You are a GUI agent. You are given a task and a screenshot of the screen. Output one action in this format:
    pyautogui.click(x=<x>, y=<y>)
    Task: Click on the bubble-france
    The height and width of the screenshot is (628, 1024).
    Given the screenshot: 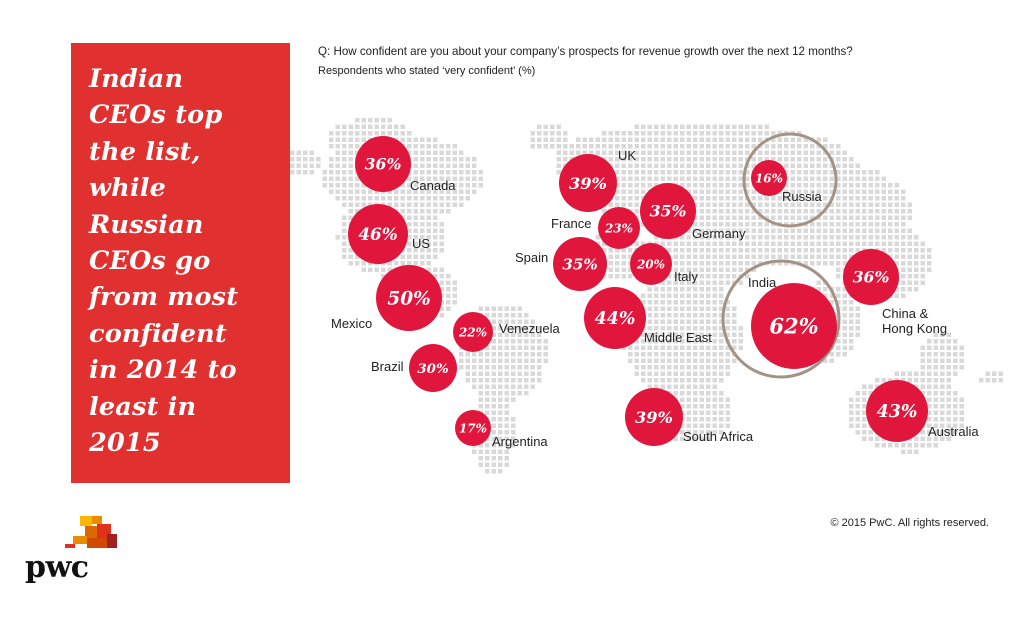 What is the action you would take?
    pyautogui.click(x=619, y=228)
    